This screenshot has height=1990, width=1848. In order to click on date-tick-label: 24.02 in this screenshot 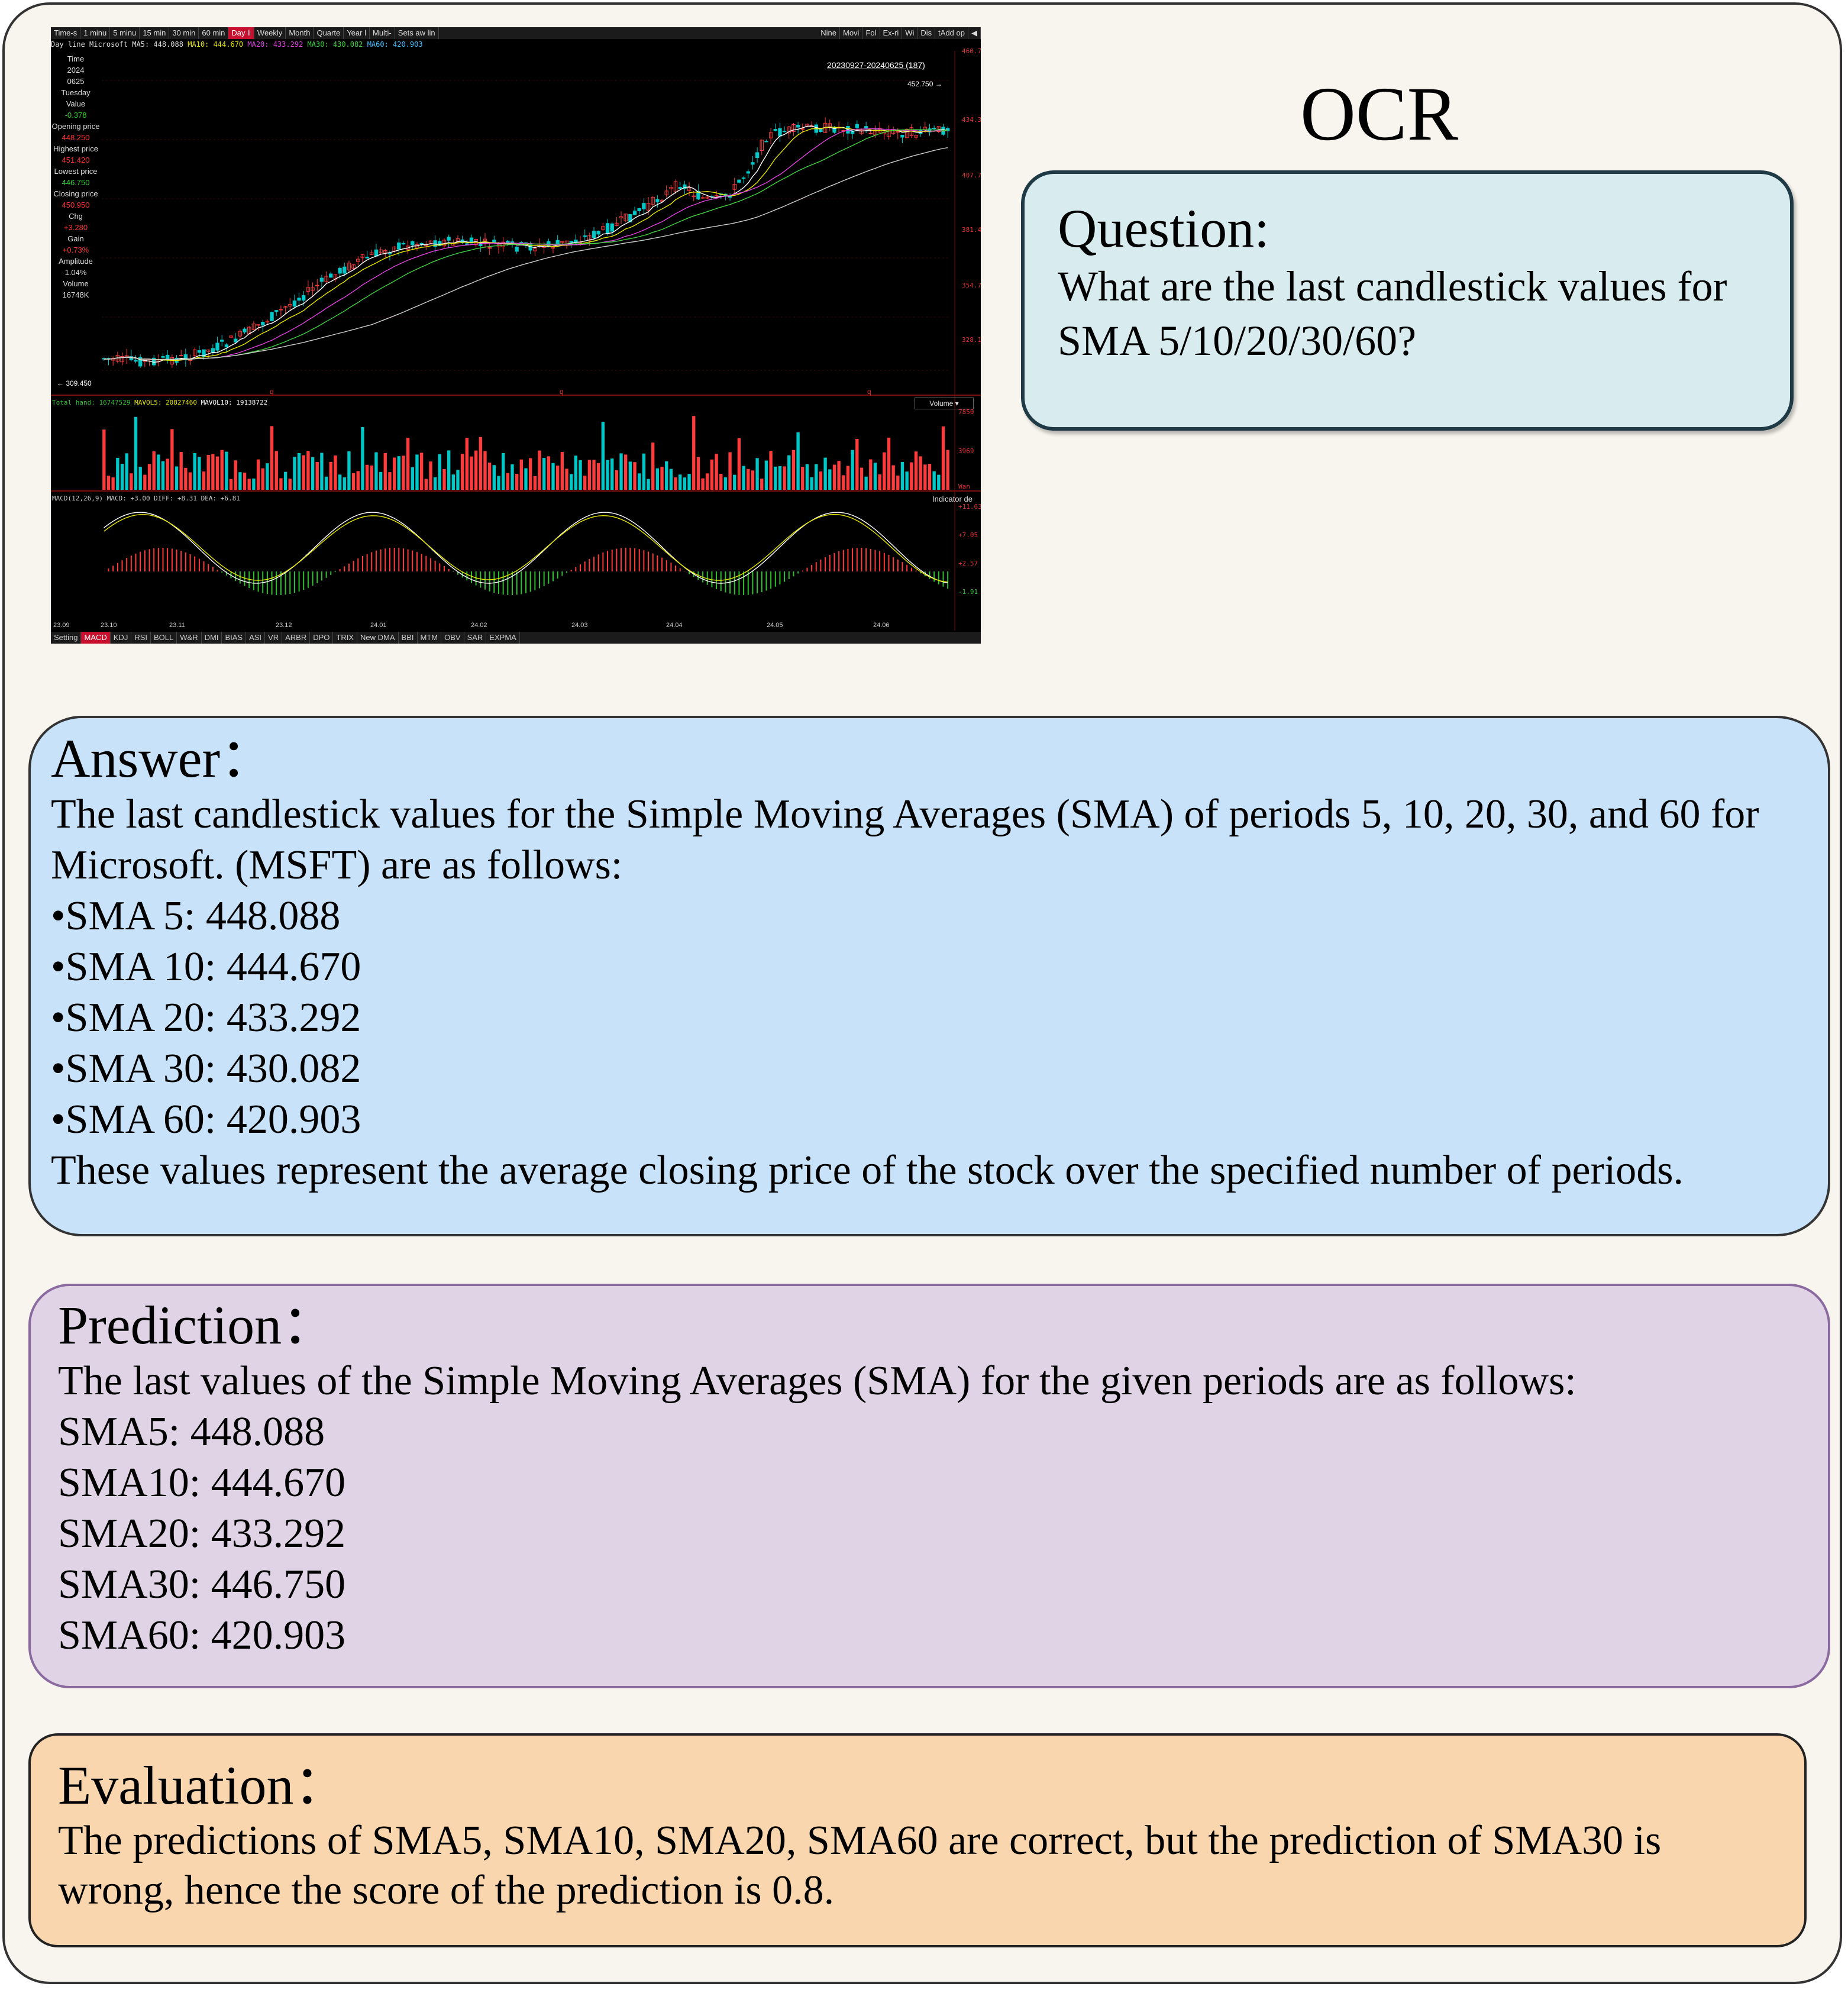, I will do `click(479, 625)`.